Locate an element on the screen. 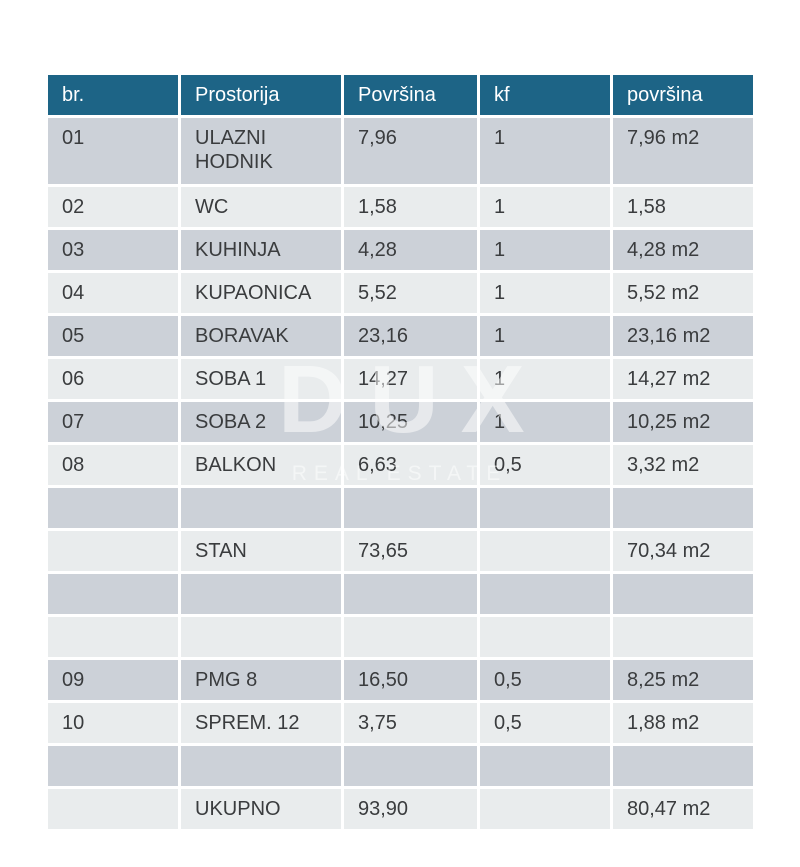 This screenshot has height=867, width=800. table-row: 05 BORAVAK 23,16 1 23,16 m2 is located at coordinates (400, 336).